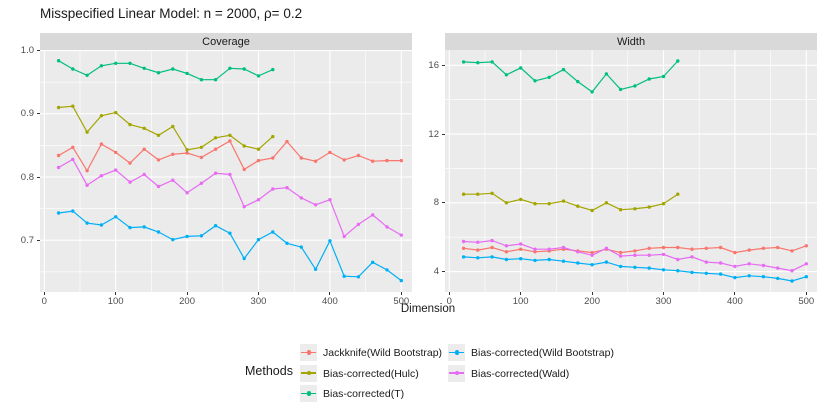 The width and height of the screenshot is (830, 415). What do you see at coordinates (428, 309) in the screenshot?
I see `x-axis-label: Dimension` at bounding box center [428, 309].